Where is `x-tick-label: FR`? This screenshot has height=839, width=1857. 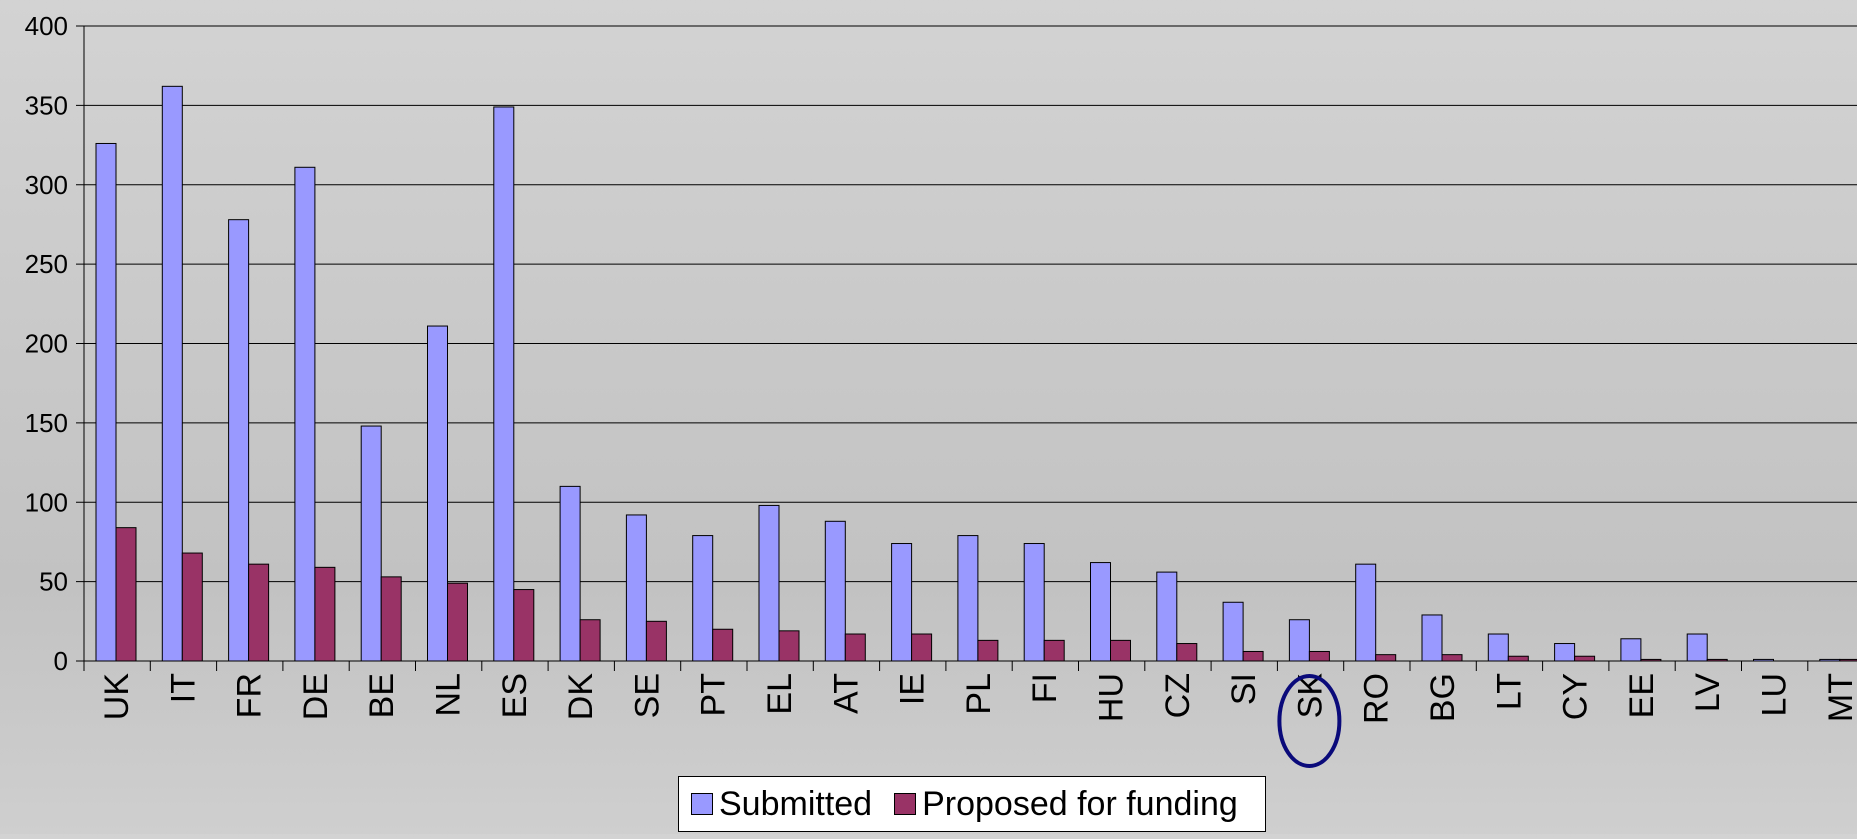
x-tick-label: FR is located at coordinates (250, 695).